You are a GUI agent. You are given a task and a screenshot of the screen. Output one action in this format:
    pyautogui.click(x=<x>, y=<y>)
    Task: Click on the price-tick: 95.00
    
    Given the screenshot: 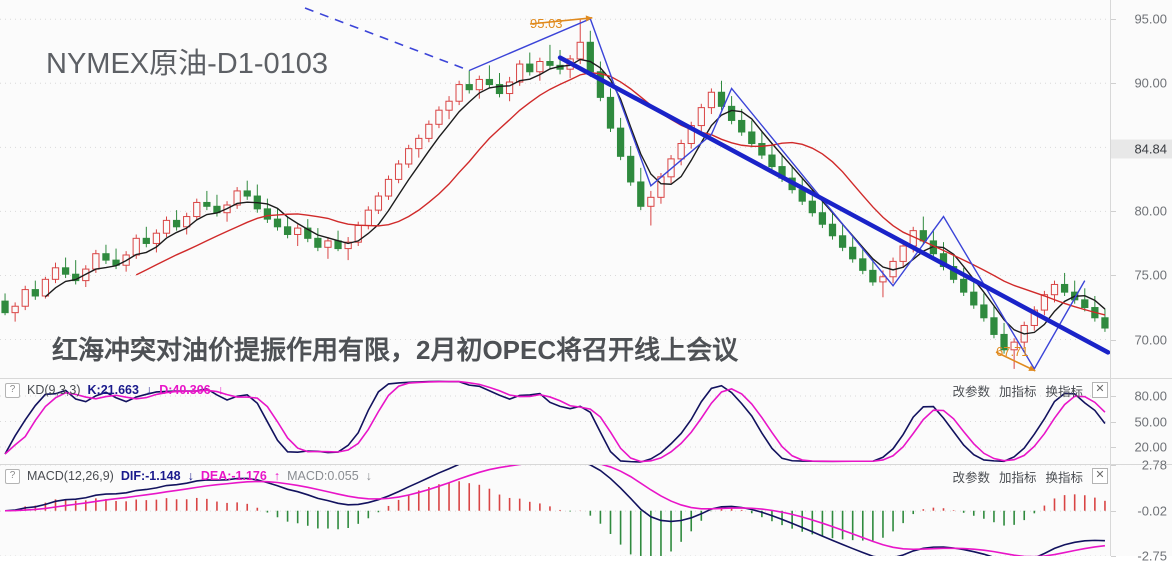 What is the action you would take?
    pyautogui.click(x=1150, y=19)
    